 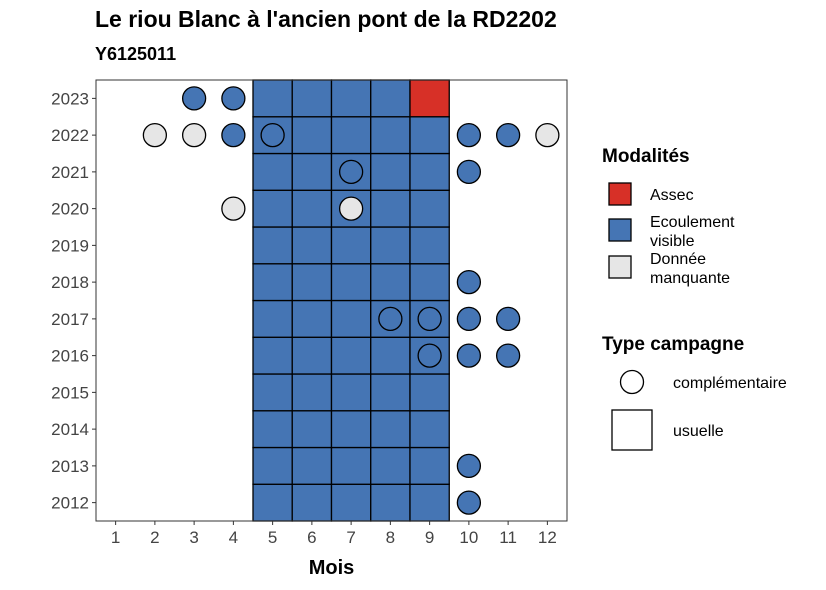 I want to click on legend-type-label-0: complémentaire, so click(x=730, y=383).